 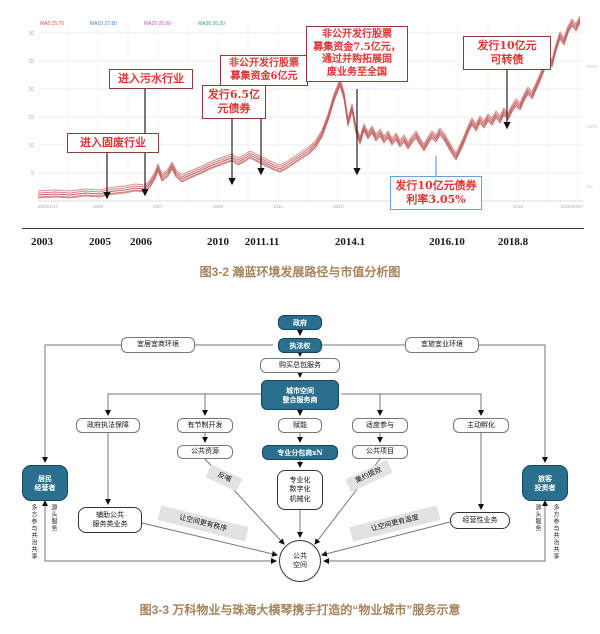 What do you see at coordinates (436, 193) in the screenshot?
I see `annotation-bond-1b-rate: 发行10亿元债券 利率3.05%` at bounding box center [436, 193].